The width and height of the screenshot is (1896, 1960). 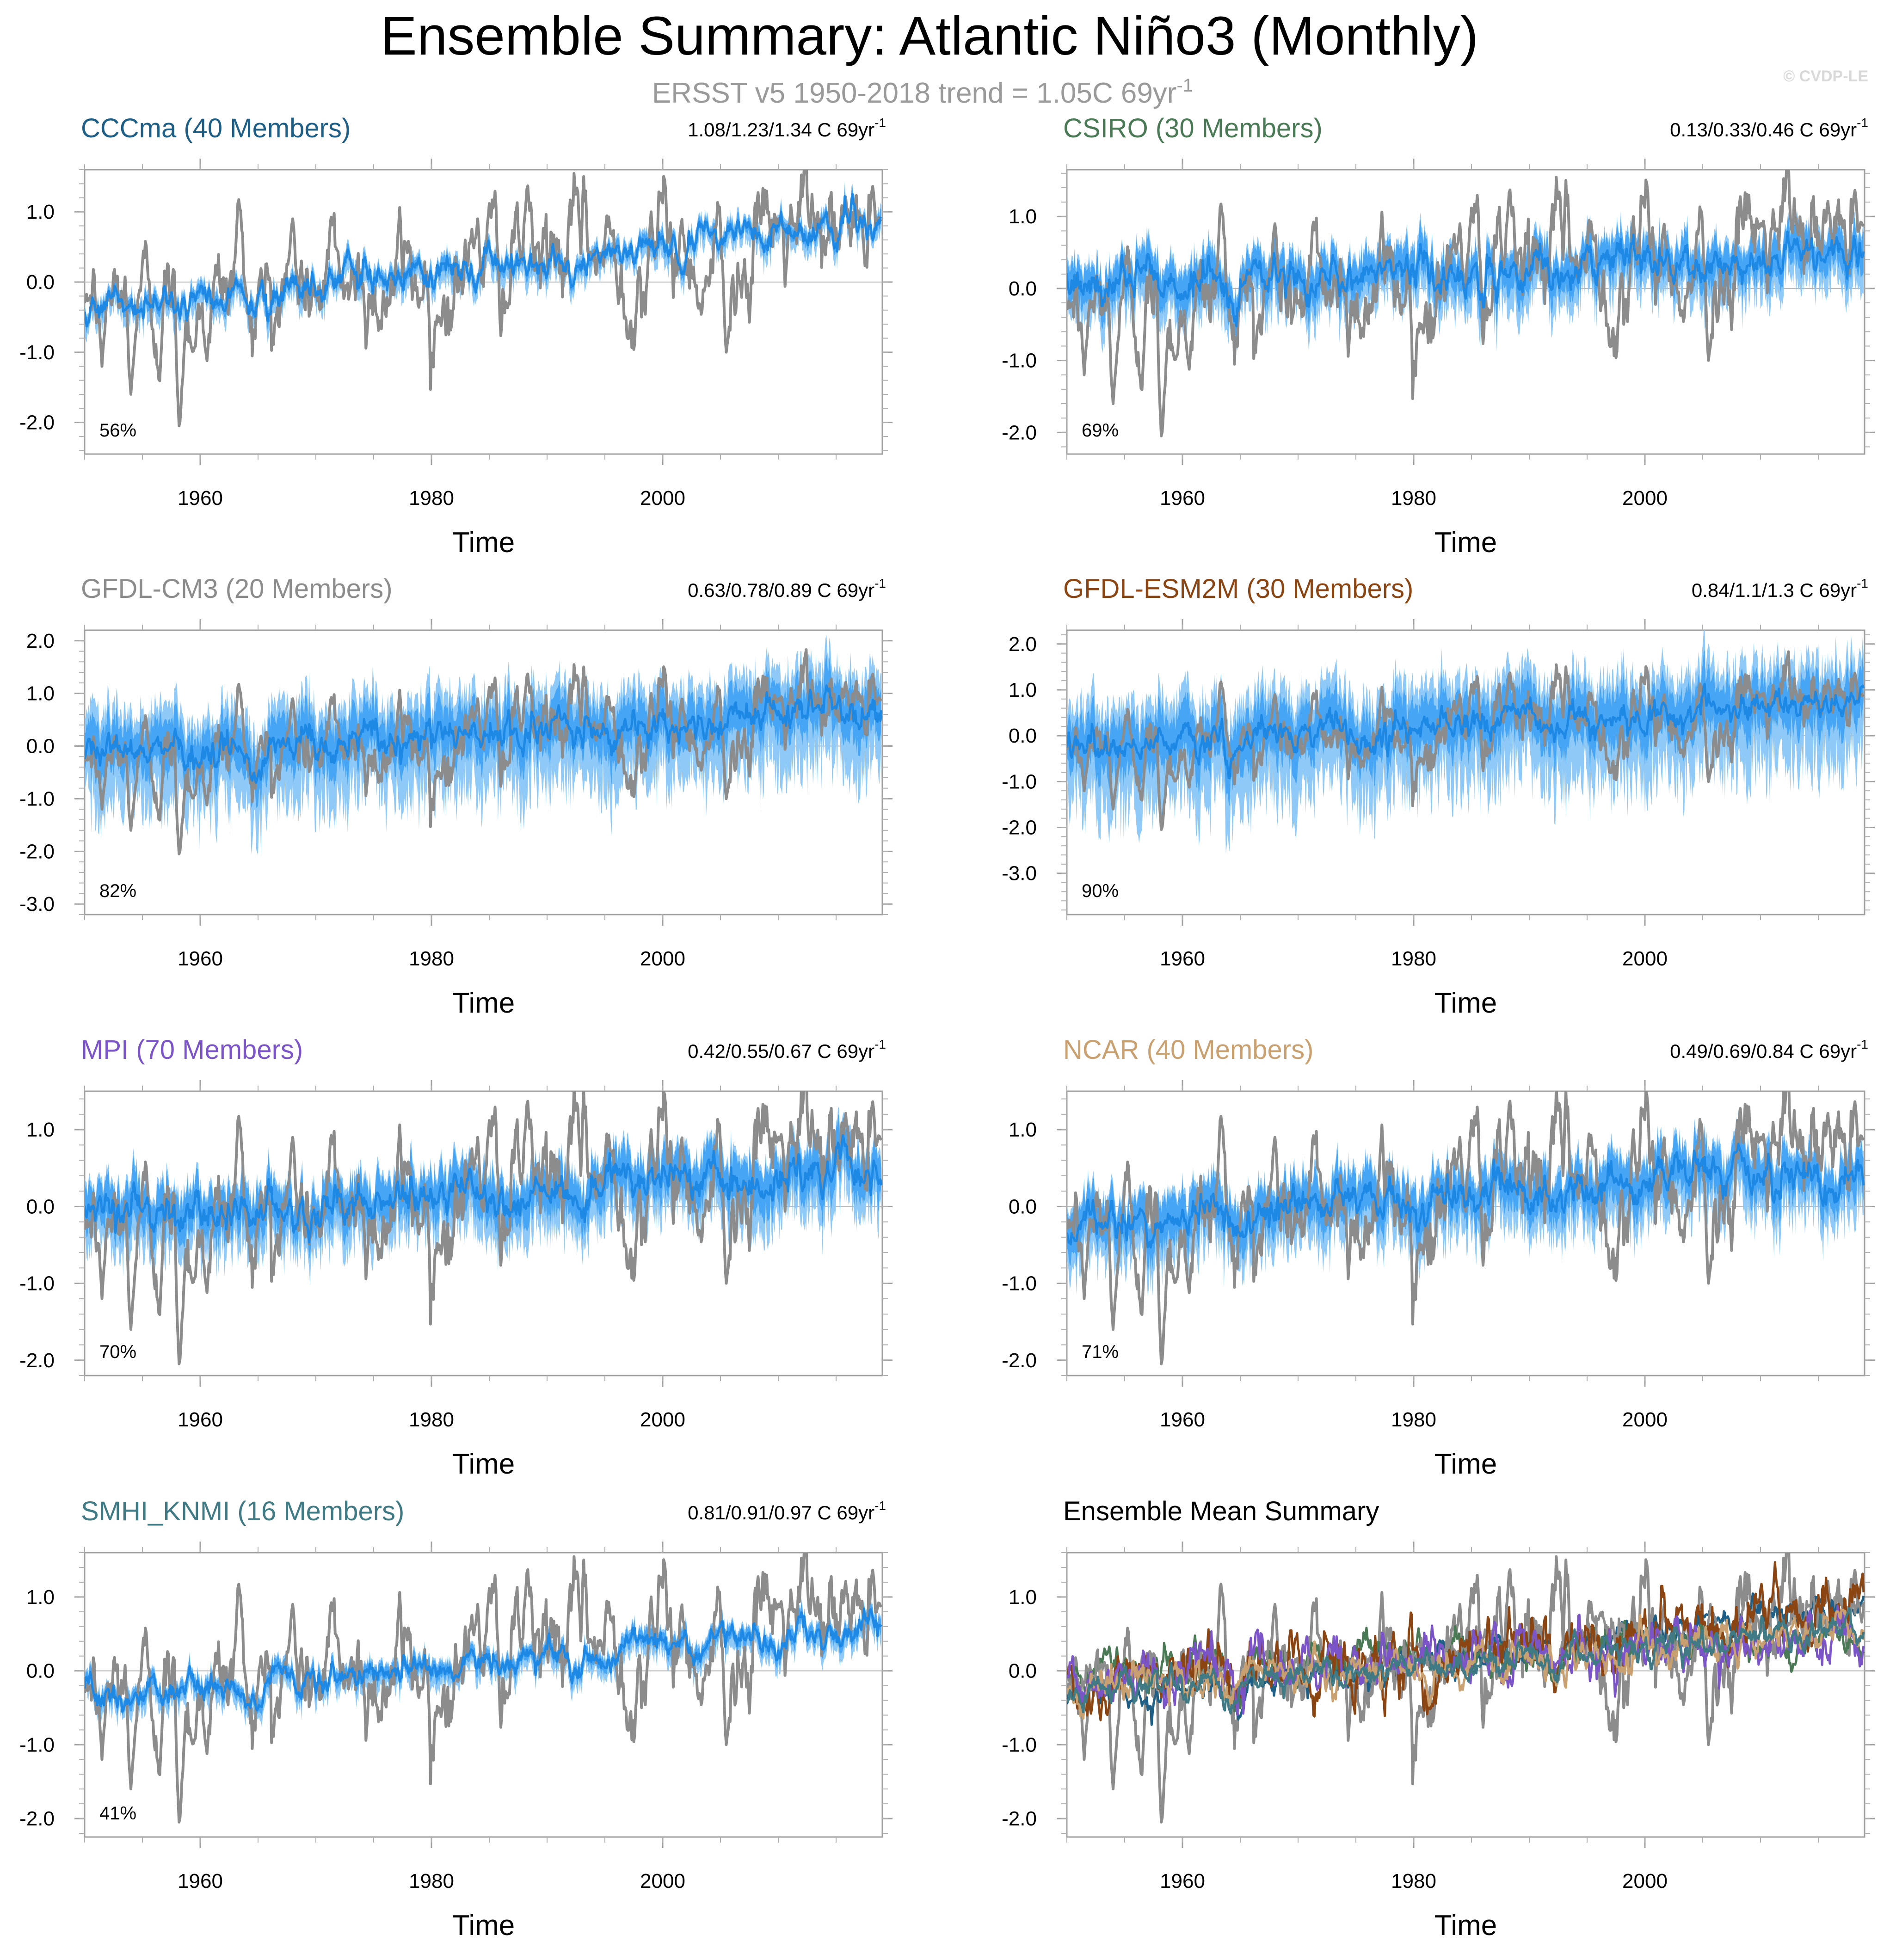 I want to click on summary-line-mpi, so click(x=1466, y=1660).